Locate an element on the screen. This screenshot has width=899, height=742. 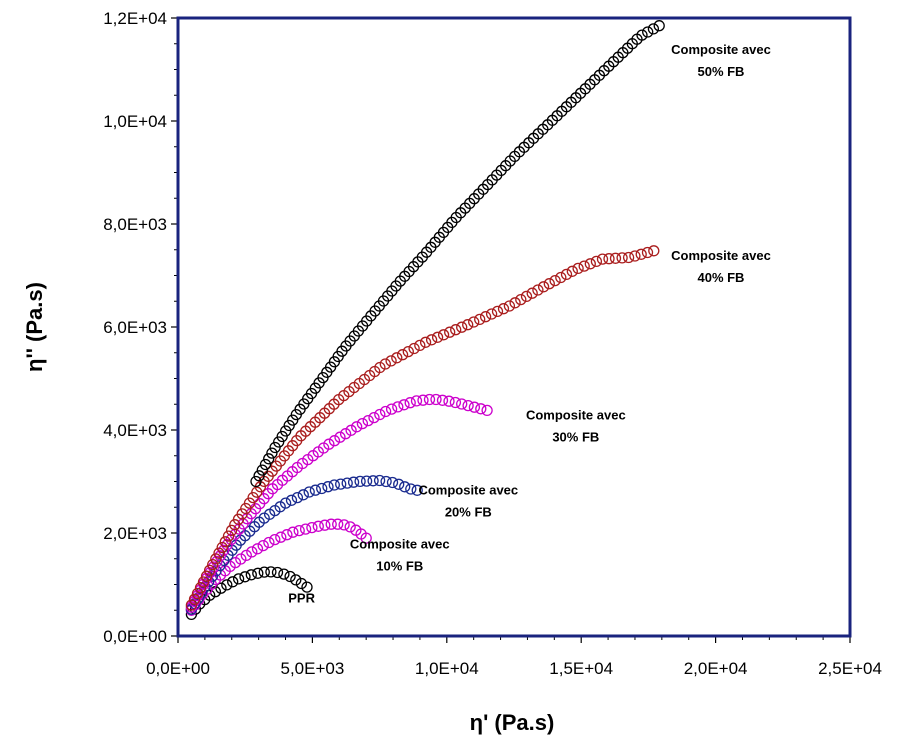
series-annotation: 40% FB is located at coordinates (720, 277).